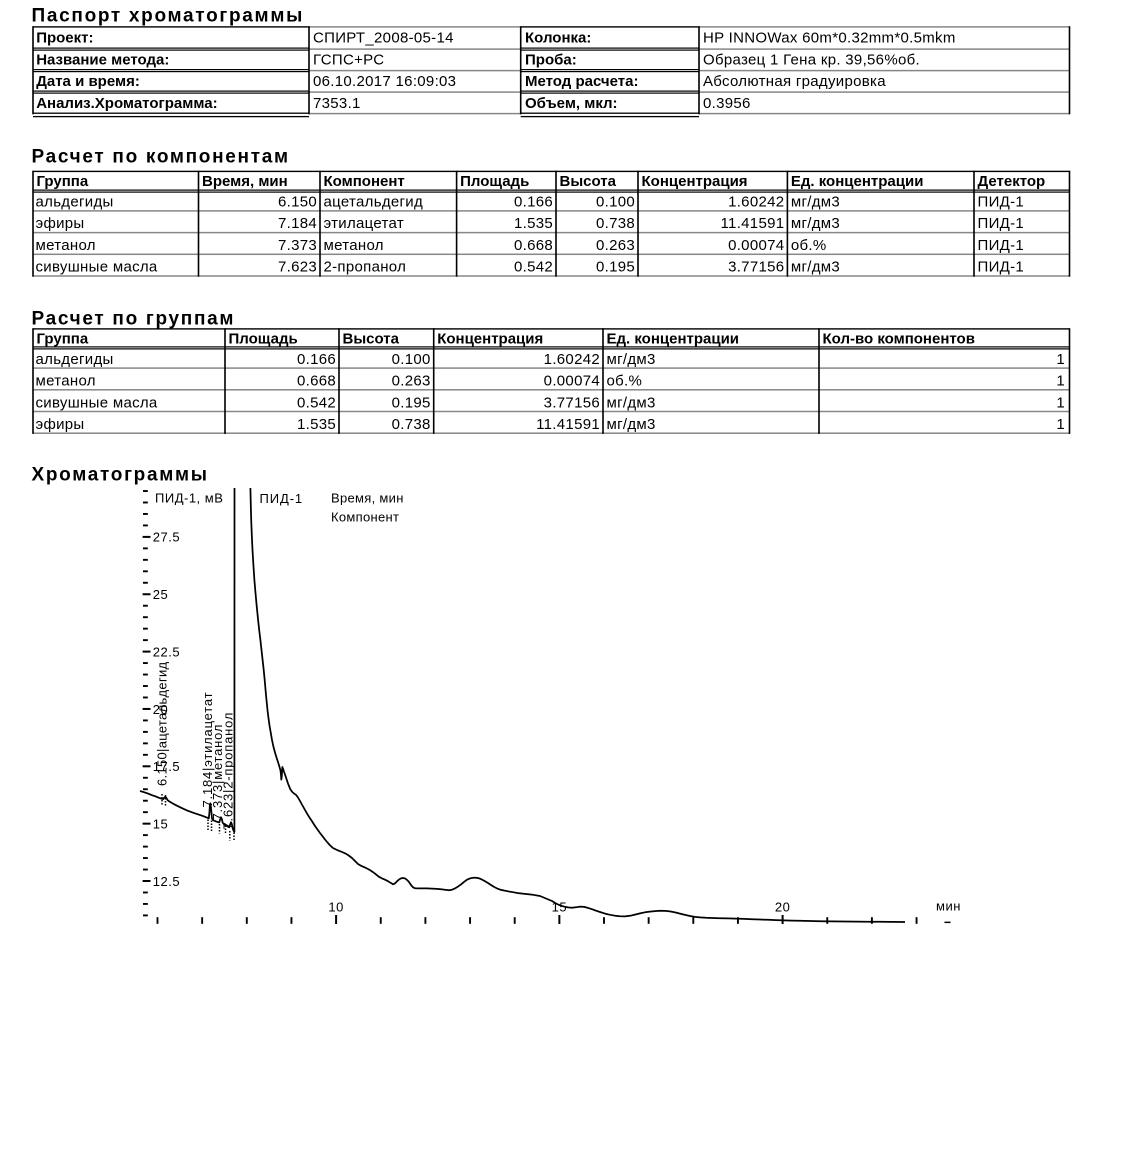 Image resolution: width=1128 pixels, height=1149 pixels. Describe the element at coordinates (189, 497) in the screenshot. I see `svg-text: ПИД-1, мВ` at that location.